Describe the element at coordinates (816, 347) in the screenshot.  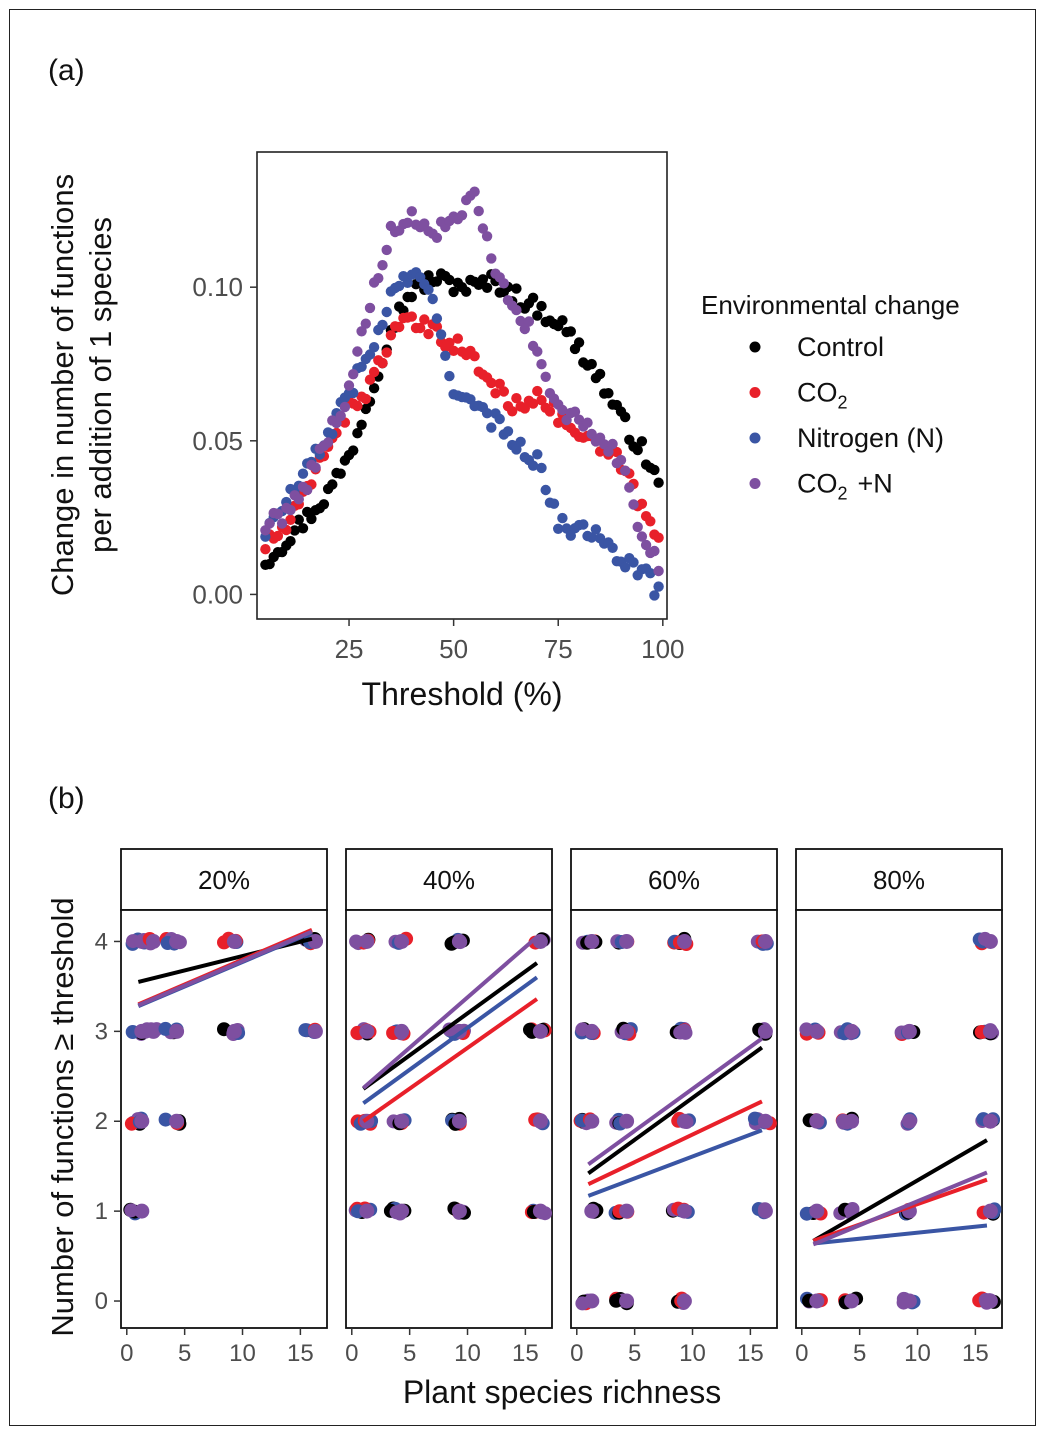
I see `legend-item-control: Control` at that location.